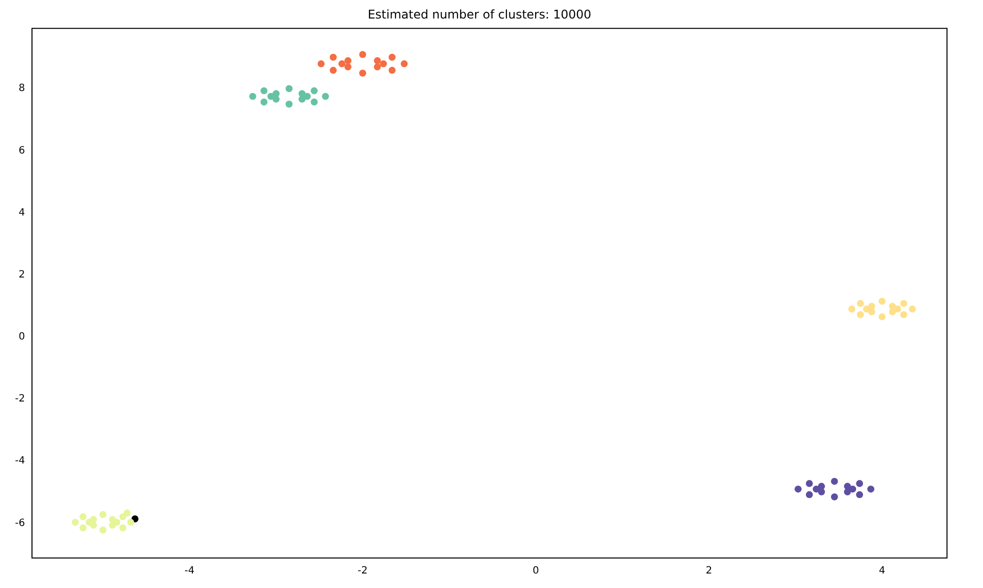  What do you see at coordinates (19, 461) in the screenshot?
I see `y-tick-label: -4` at bounding box center [19, 461].